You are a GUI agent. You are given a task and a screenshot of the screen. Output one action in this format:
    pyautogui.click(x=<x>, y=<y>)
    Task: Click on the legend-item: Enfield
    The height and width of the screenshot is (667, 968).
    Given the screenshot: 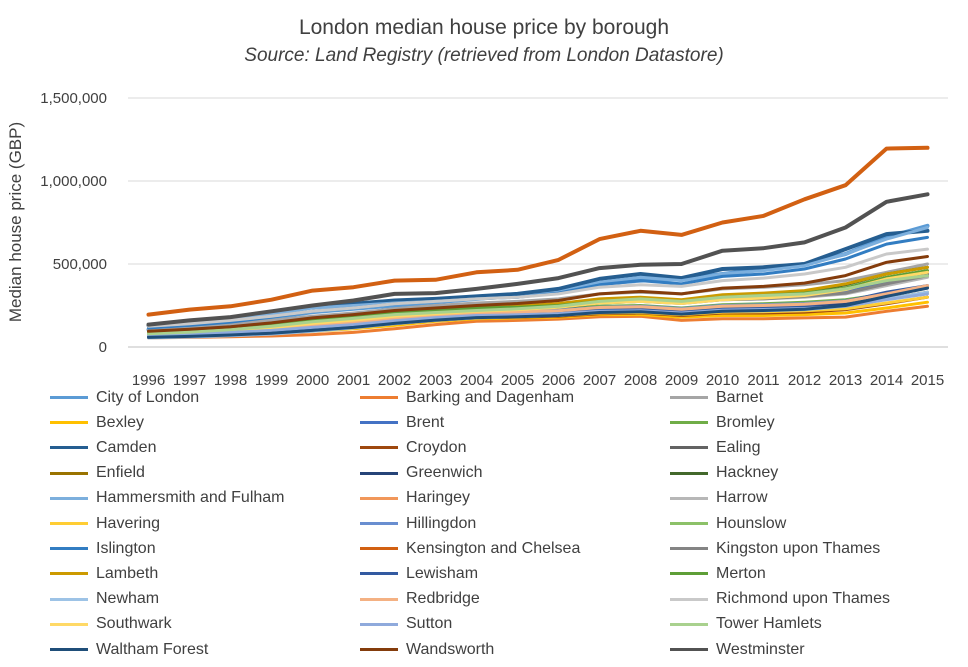 What is the action you would take?
    pyautogui.click(x=97, y=473)
    